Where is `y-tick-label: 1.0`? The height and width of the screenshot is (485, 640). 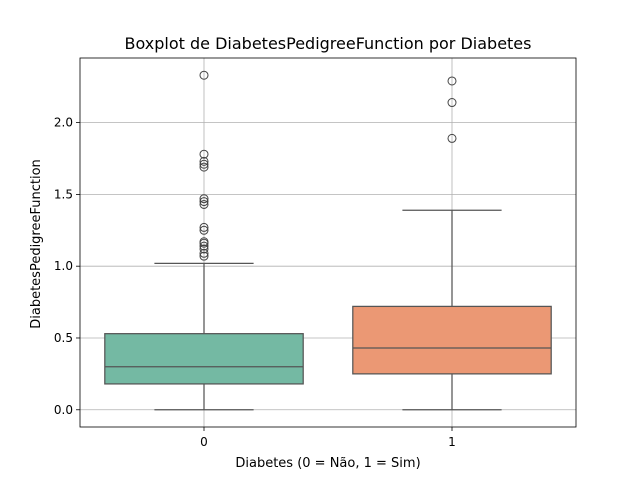 y-tick-label: 1.0 is located at coordinates (63, 266).